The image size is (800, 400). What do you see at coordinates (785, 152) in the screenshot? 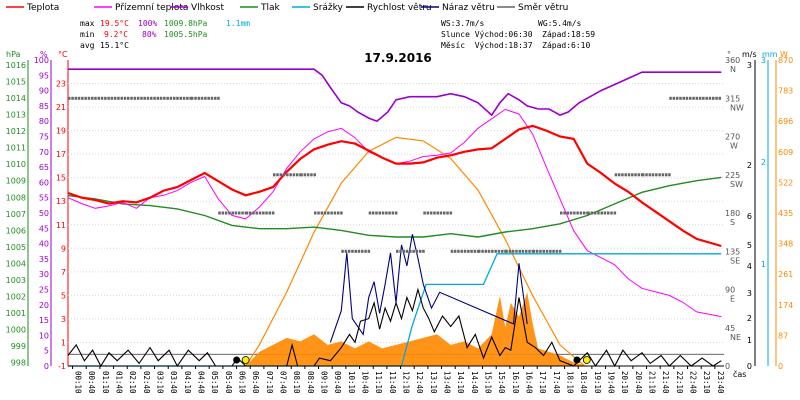
I see `w-tick-label: 609` at bounding box center [785, 152].